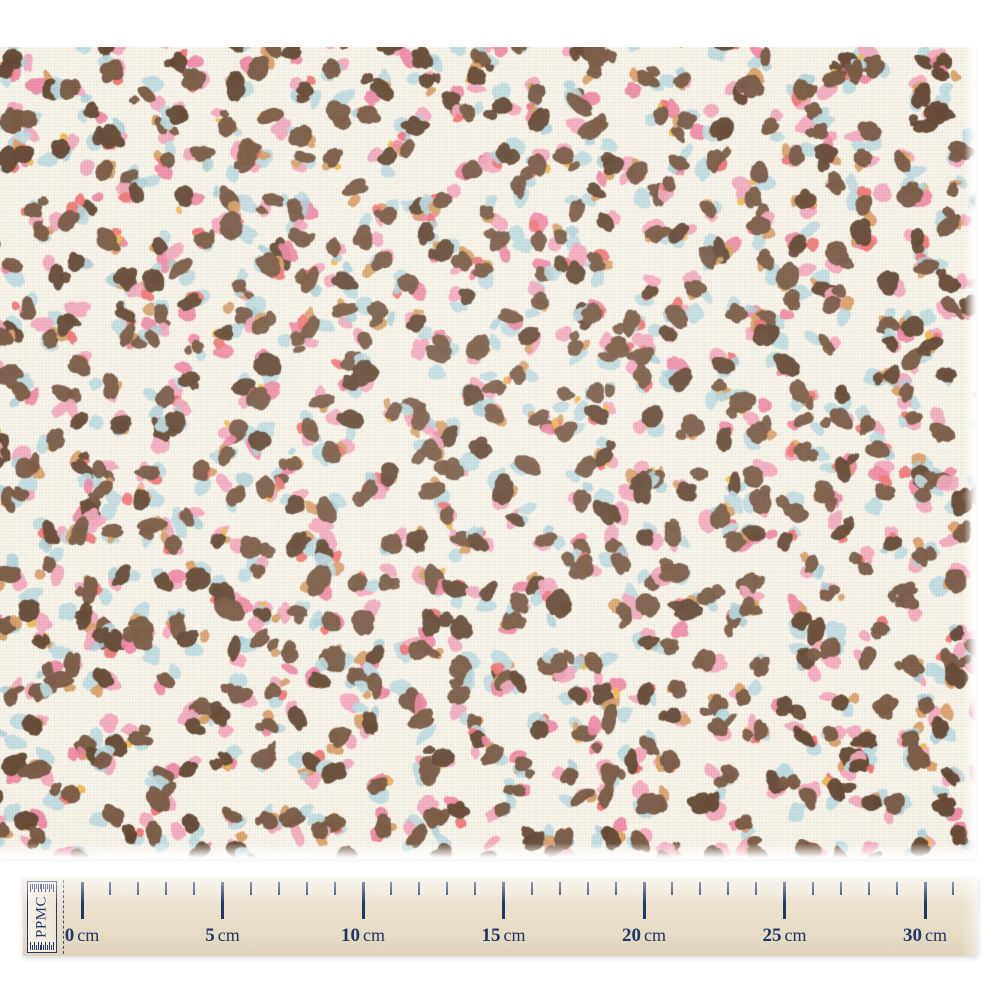 The height and width of the screenshot is (1000, 1000). Describe the element at coordinates (42, 888) in the screenshot. I see `ppmc-logo-top-ticks` at that location.